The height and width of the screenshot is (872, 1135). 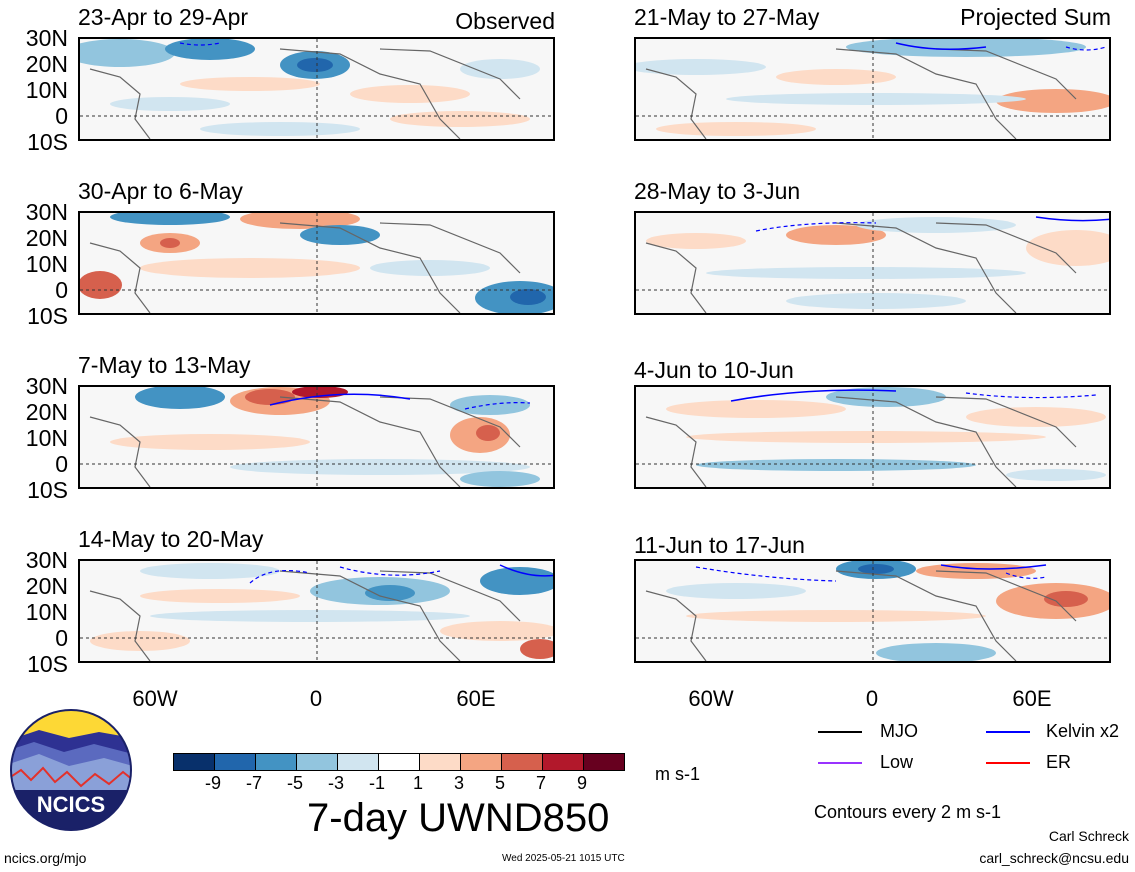 What do you see at coordinates (499, 783) in the screenshot?
I see `colorbar-tick: 5` at bounding box center [499, 783].